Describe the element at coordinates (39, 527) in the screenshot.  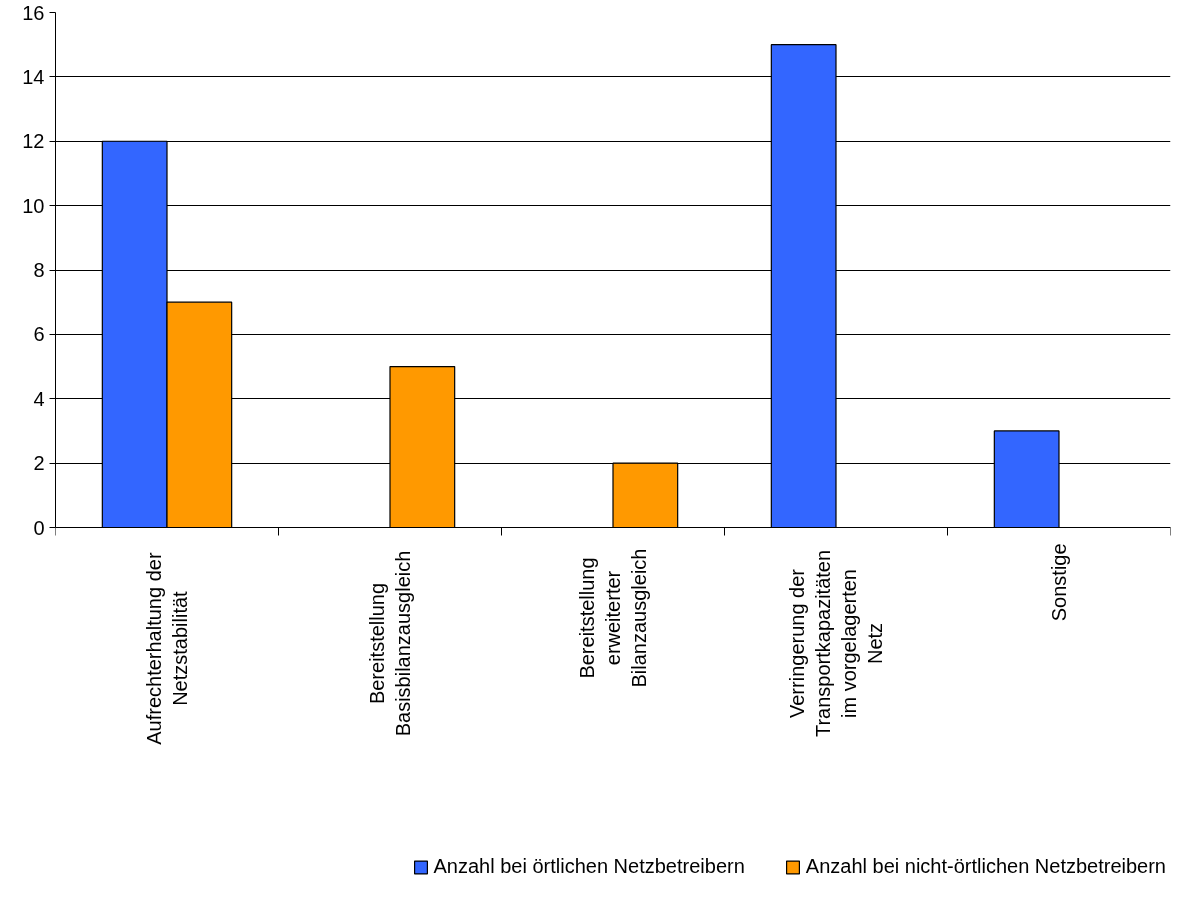
I see `y-tick-label: 0` at that location.